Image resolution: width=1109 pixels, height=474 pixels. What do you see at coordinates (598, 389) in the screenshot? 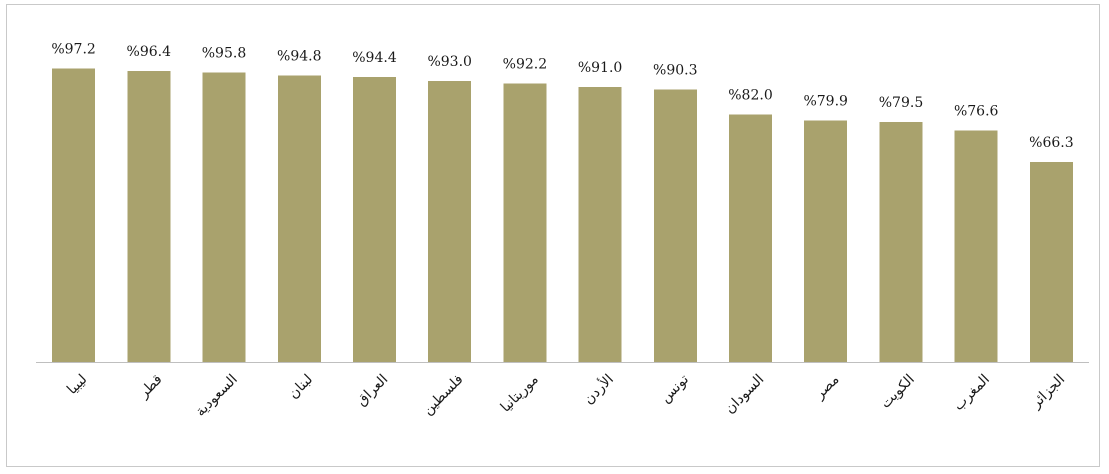
I see `category-label-8: الأردن` at bounding box center [598, 389].